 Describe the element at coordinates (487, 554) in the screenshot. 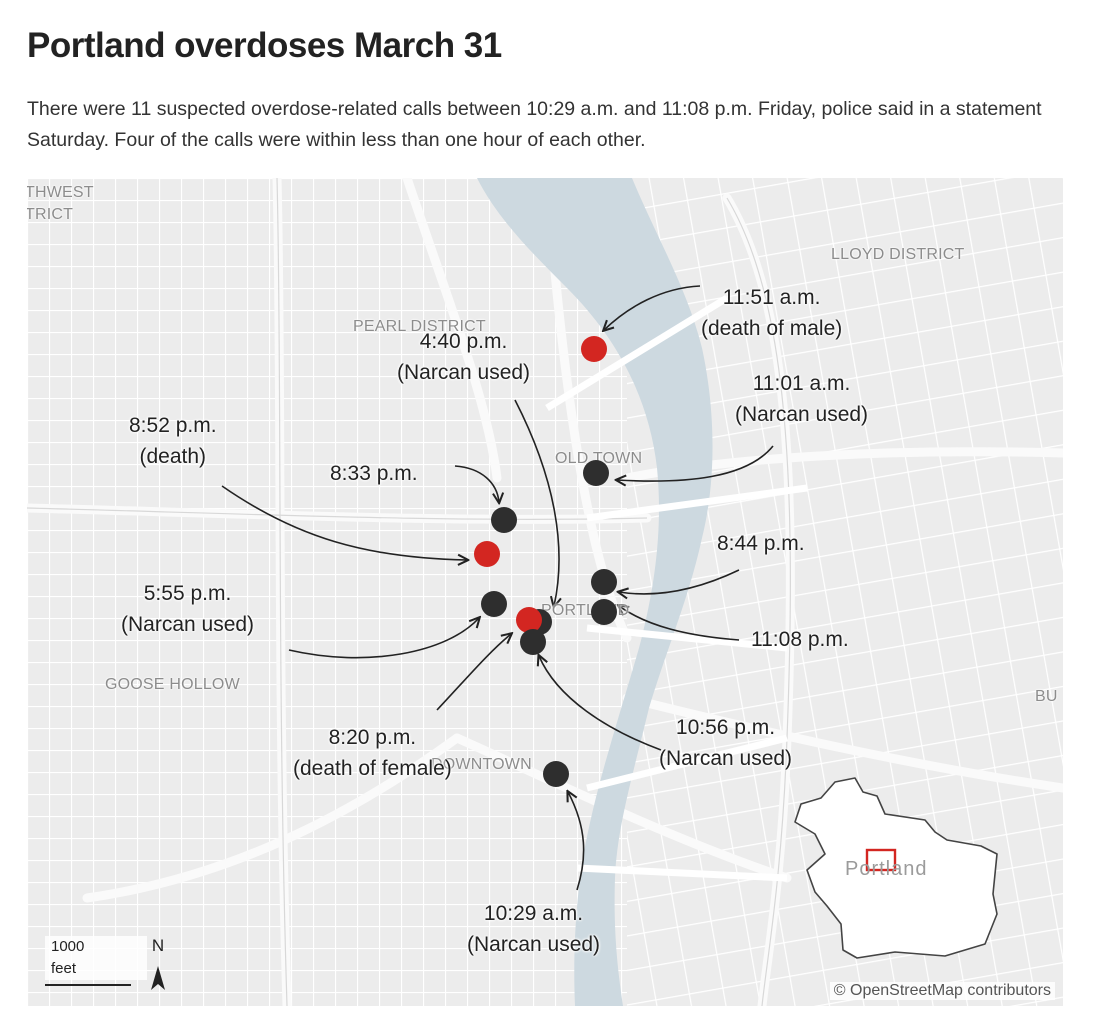

I see `marker-death-852pm` at that location.